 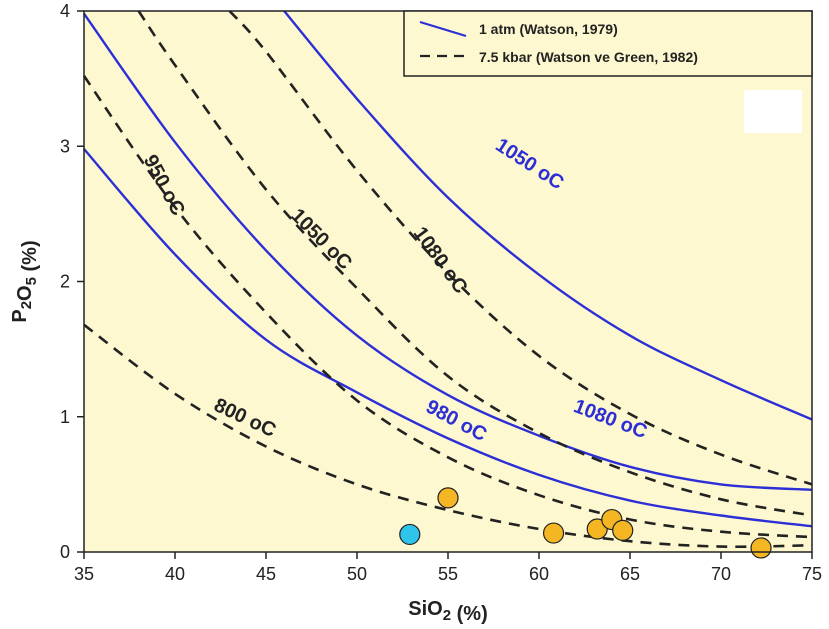 What do you see at coordinates (175, 574) in the screenshot?
I see `x-tick-label-40: 40` at bounding box center [175, 574].